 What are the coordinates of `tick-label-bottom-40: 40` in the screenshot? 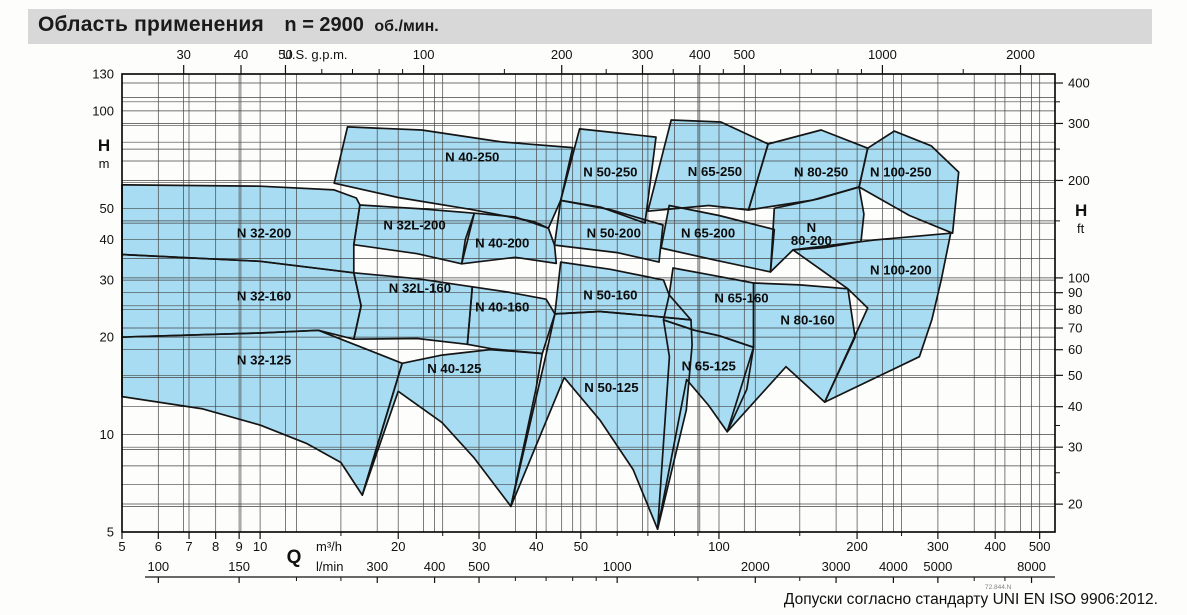 It's located at (536, 546).